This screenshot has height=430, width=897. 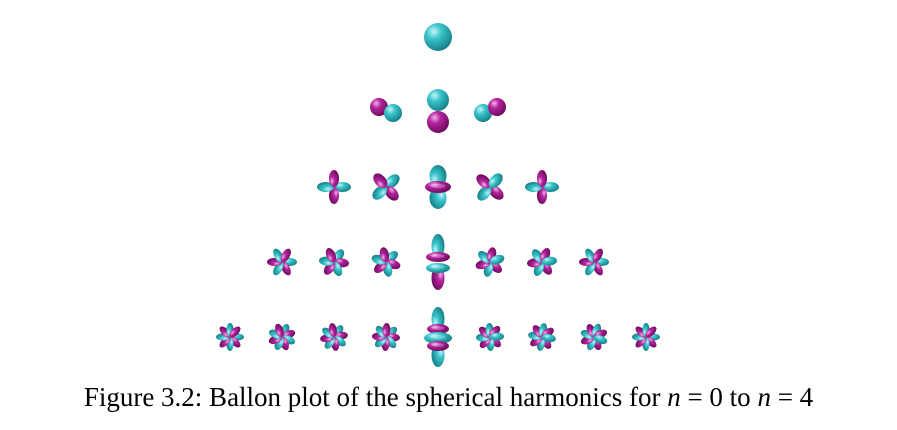 I want to click on harmonic-n2-m1, so click(x=490, y=187).